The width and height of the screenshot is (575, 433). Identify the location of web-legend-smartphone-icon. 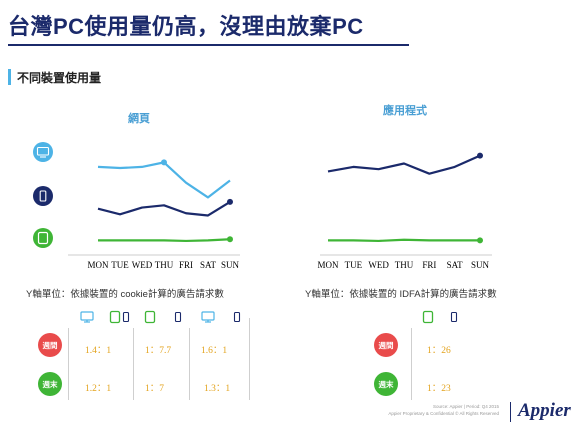
(43, 196).